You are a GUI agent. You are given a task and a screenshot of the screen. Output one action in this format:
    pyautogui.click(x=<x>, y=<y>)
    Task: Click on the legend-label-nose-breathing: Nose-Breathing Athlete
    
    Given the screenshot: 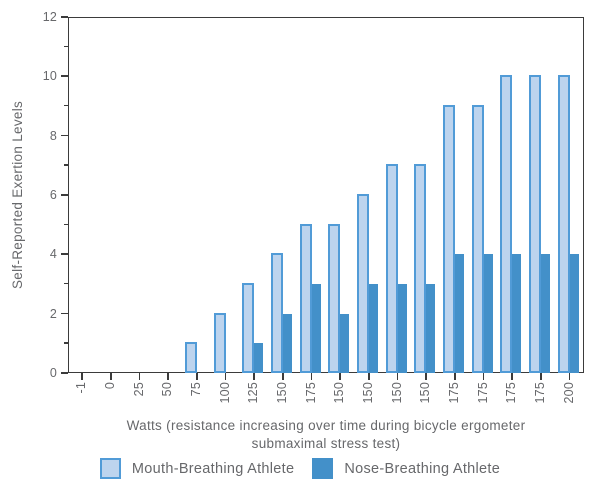 What is the action you would take?
    pyautogui.click(x=422, y=468)
    